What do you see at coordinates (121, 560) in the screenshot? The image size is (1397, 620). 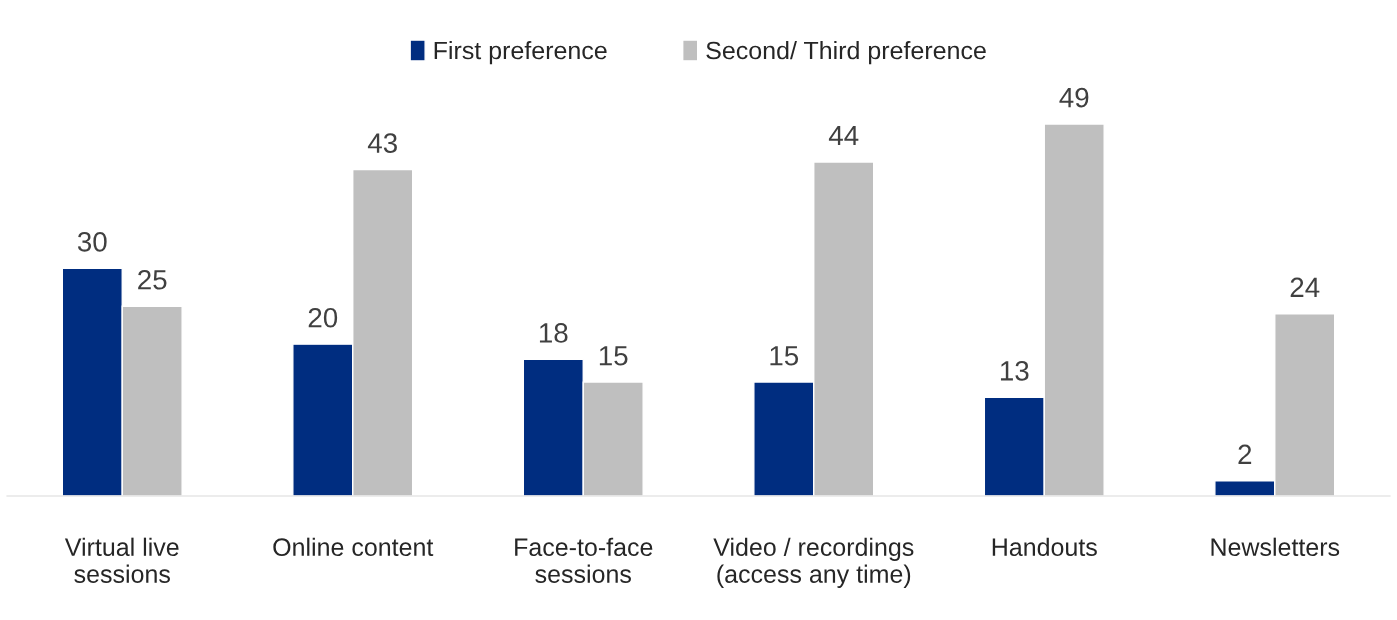 I see `x-tick-label: Virtual live sessions` at bounding box center [121, 560].